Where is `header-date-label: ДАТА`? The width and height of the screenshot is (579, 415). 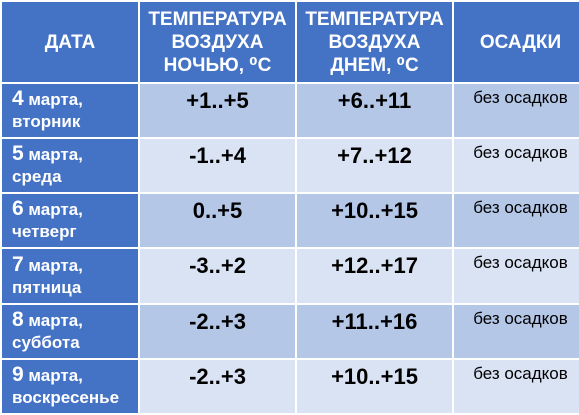
header-date-label: ДАТА is located at coordinates (70, 42).